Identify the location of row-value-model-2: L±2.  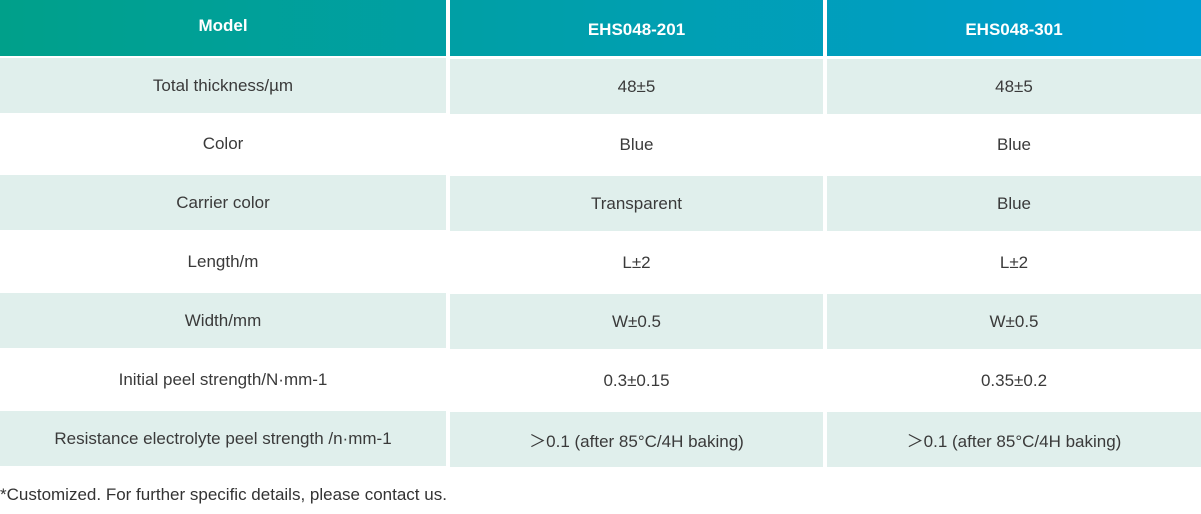
(1014, 262).